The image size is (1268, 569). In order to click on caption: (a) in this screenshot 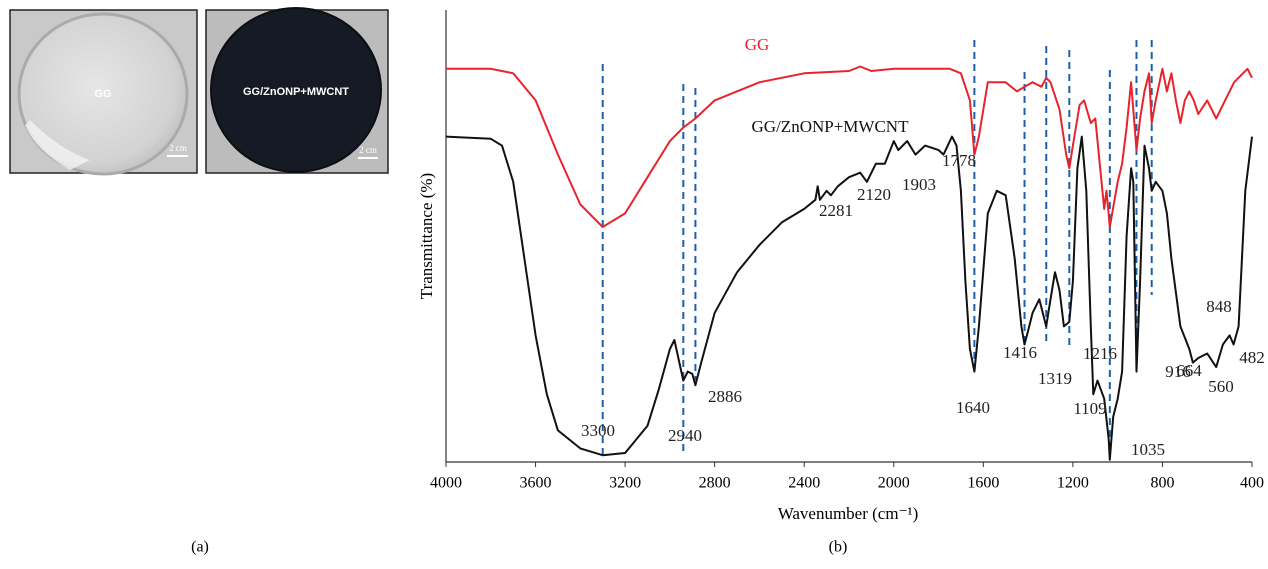, I will do `click(200, 547)`.